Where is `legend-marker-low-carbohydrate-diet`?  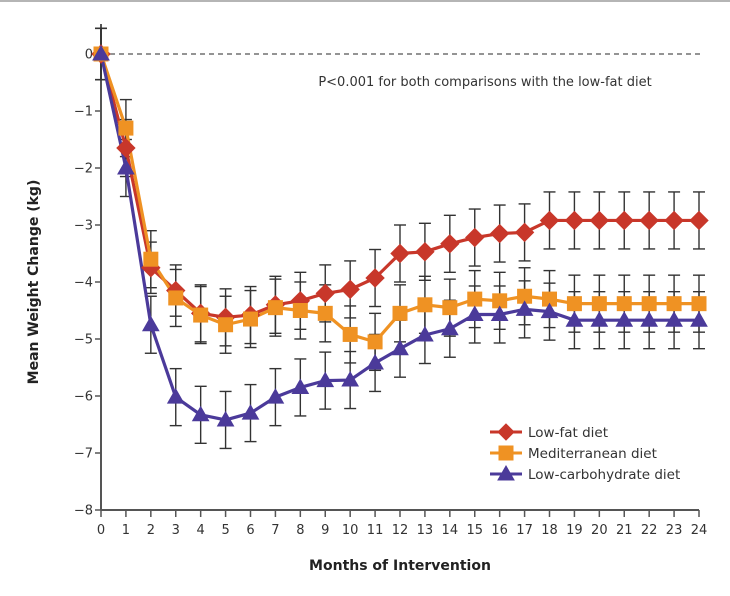 legend-marker-low-carbohydrate-diet is located at coordinates (506, 472).